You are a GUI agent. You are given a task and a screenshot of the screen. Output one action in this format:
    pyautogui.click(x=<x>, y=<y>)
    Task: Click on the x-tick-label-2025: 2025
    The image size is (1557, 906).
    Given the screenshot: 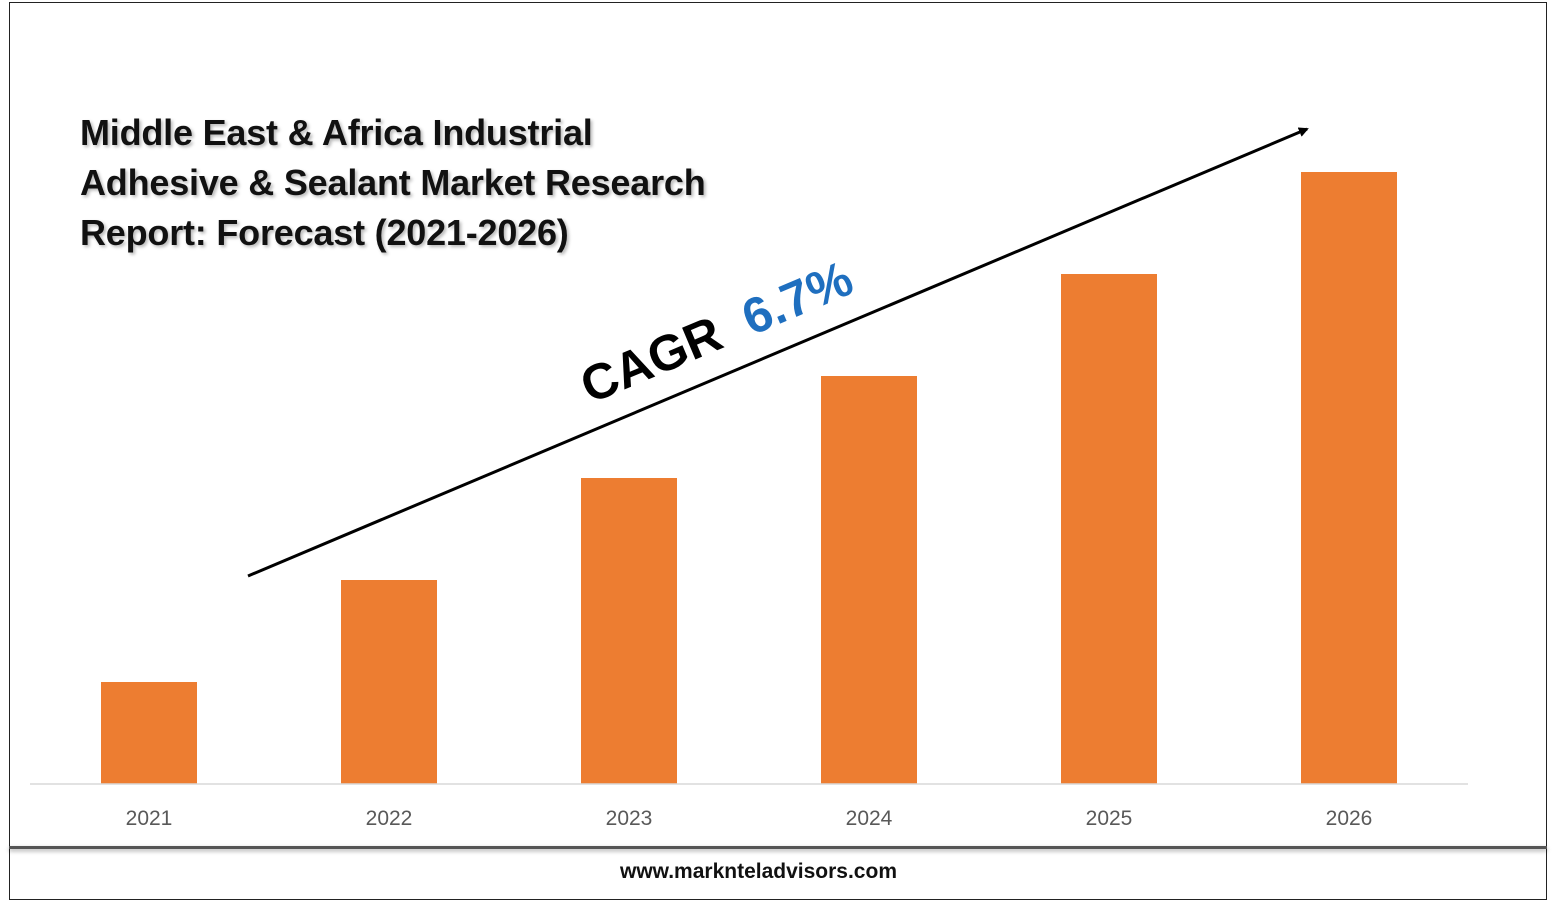 What is the action you would take?
    pyautogui.click(x=1109, y=818)
    